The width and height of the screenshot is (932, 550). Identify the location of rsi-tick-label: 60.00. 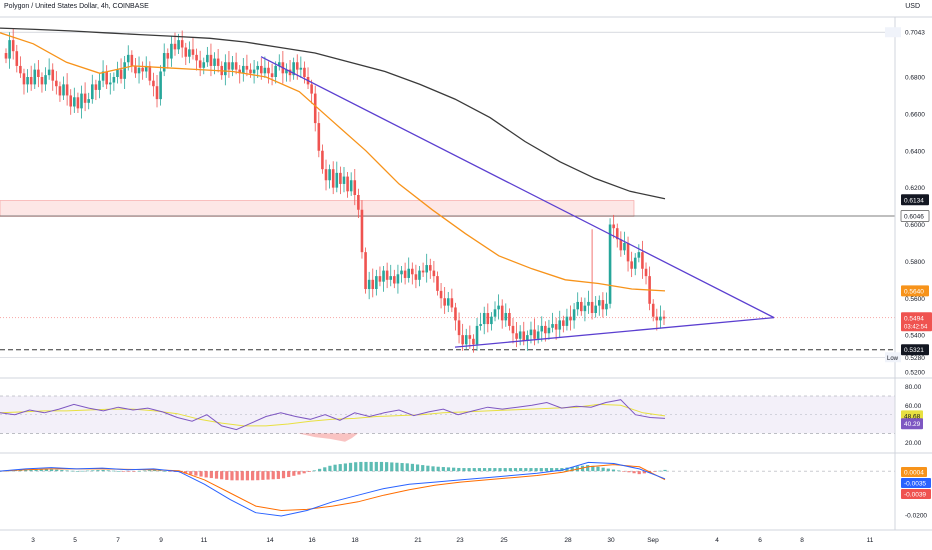
(913, 406).